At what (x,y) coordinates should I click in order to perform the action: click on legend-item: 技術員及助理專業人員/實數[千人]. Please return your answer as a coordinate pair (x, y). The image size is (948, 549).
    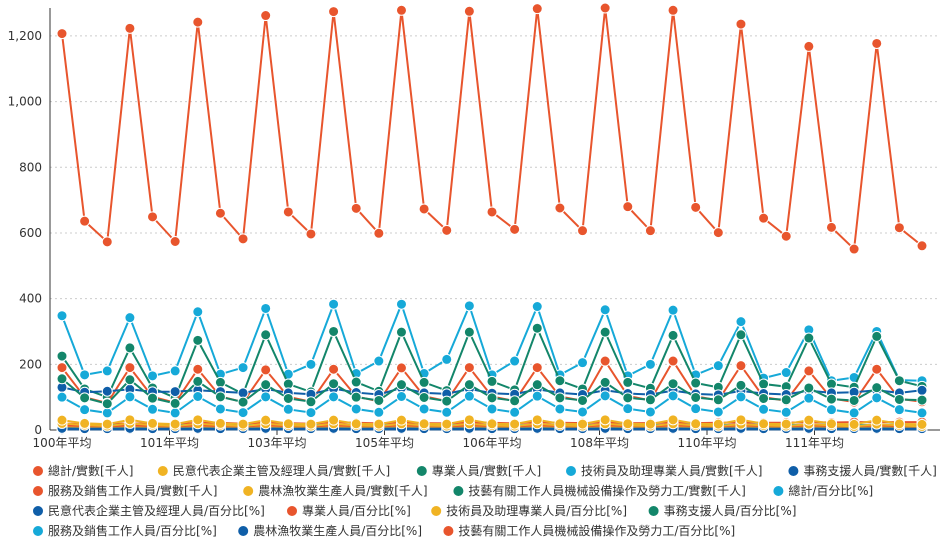
    Looking at the image, I should click on (664, 470).